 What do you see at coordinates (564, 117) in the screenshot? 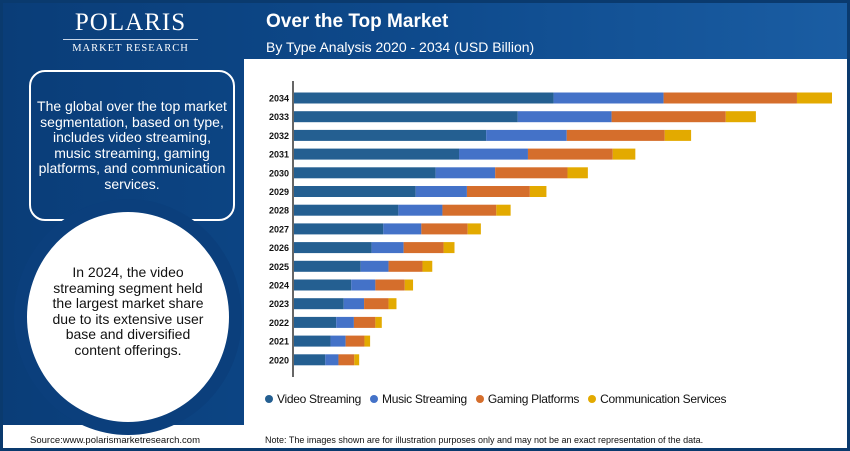
I see `bar-music-streaming-2033` at bounding box center [564, 117].